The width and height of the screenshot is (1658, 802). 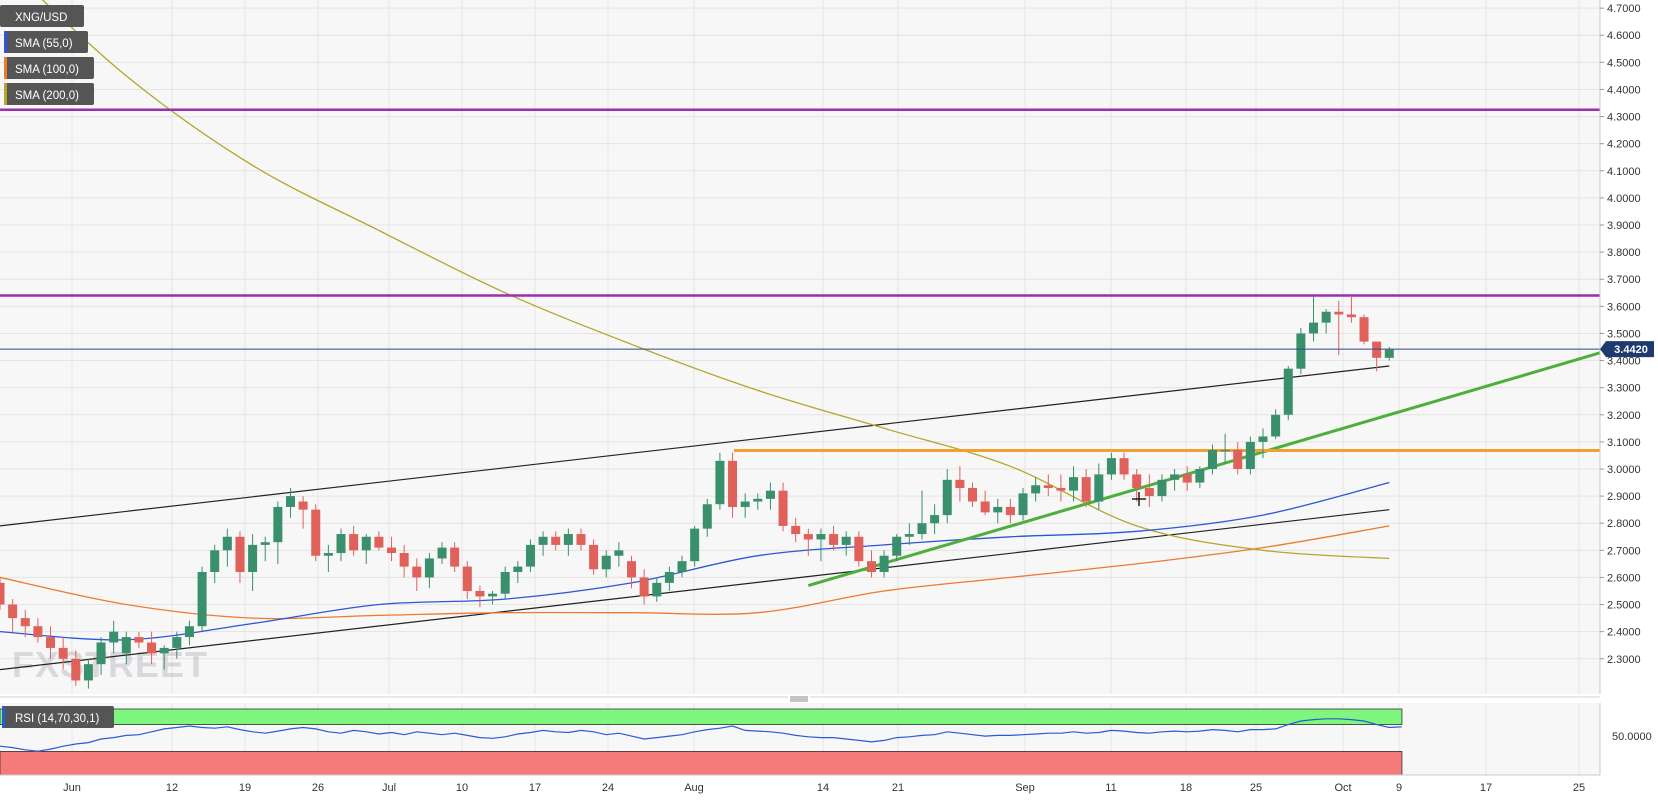 What do you see at coordinates (1624, 362) in the screenshot?
I see `y-tick-label: 3.4000` at bounding box center [1624, 362].